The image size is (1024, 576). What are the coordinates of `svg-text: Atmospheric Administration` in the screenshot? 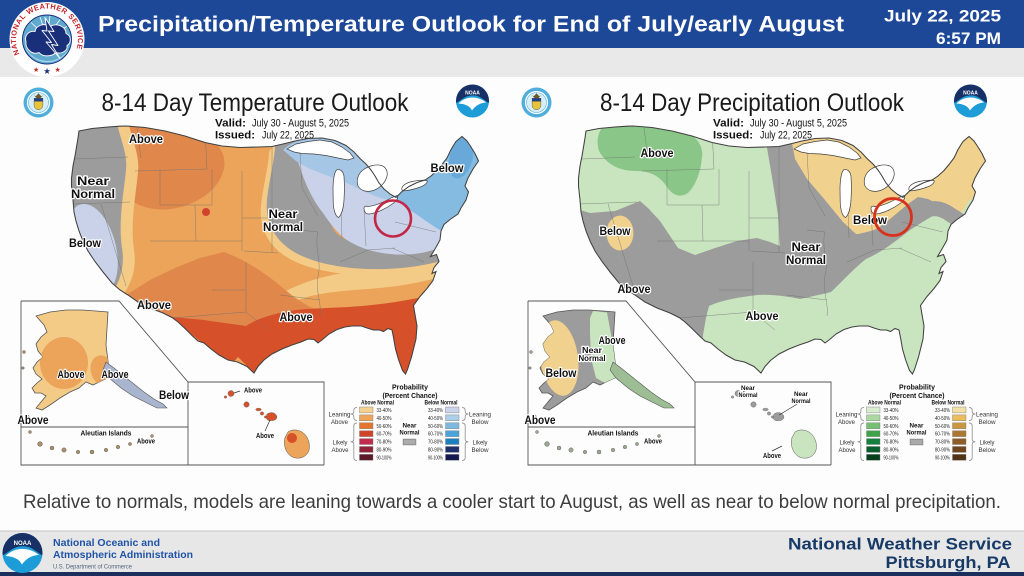 It's located at (123, 555).